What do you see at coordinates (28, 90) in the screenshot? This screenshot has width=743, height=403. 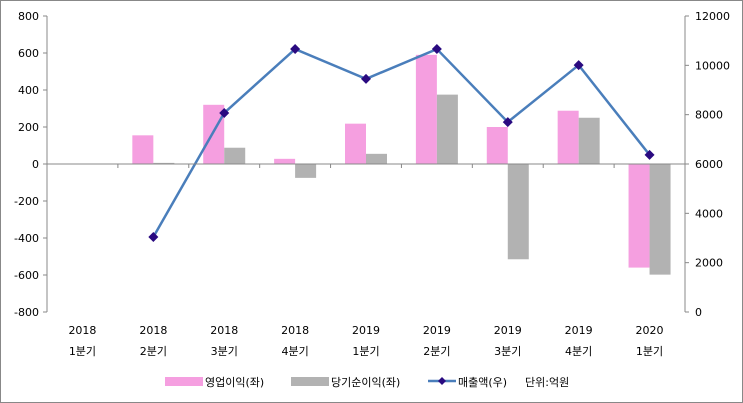 I see `left-tick-label: 400` at bounding box center [28, 90].